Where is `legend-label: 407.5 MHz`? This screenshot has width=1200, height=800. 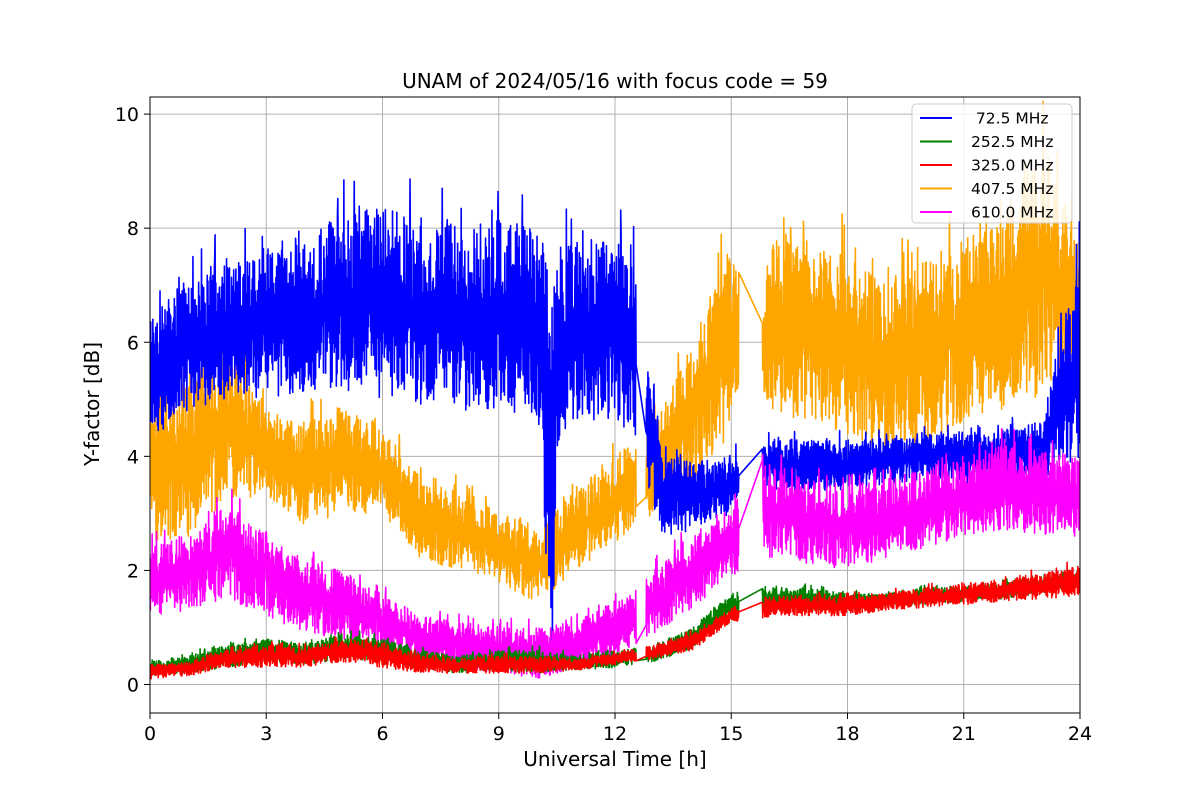
legend-label: 407.5 MHz is located at coordinates (1012, 189).